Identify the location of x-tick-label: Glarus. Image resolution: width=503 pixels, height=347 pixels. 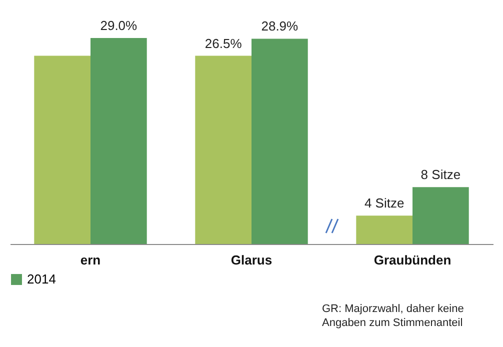
(251, 260).